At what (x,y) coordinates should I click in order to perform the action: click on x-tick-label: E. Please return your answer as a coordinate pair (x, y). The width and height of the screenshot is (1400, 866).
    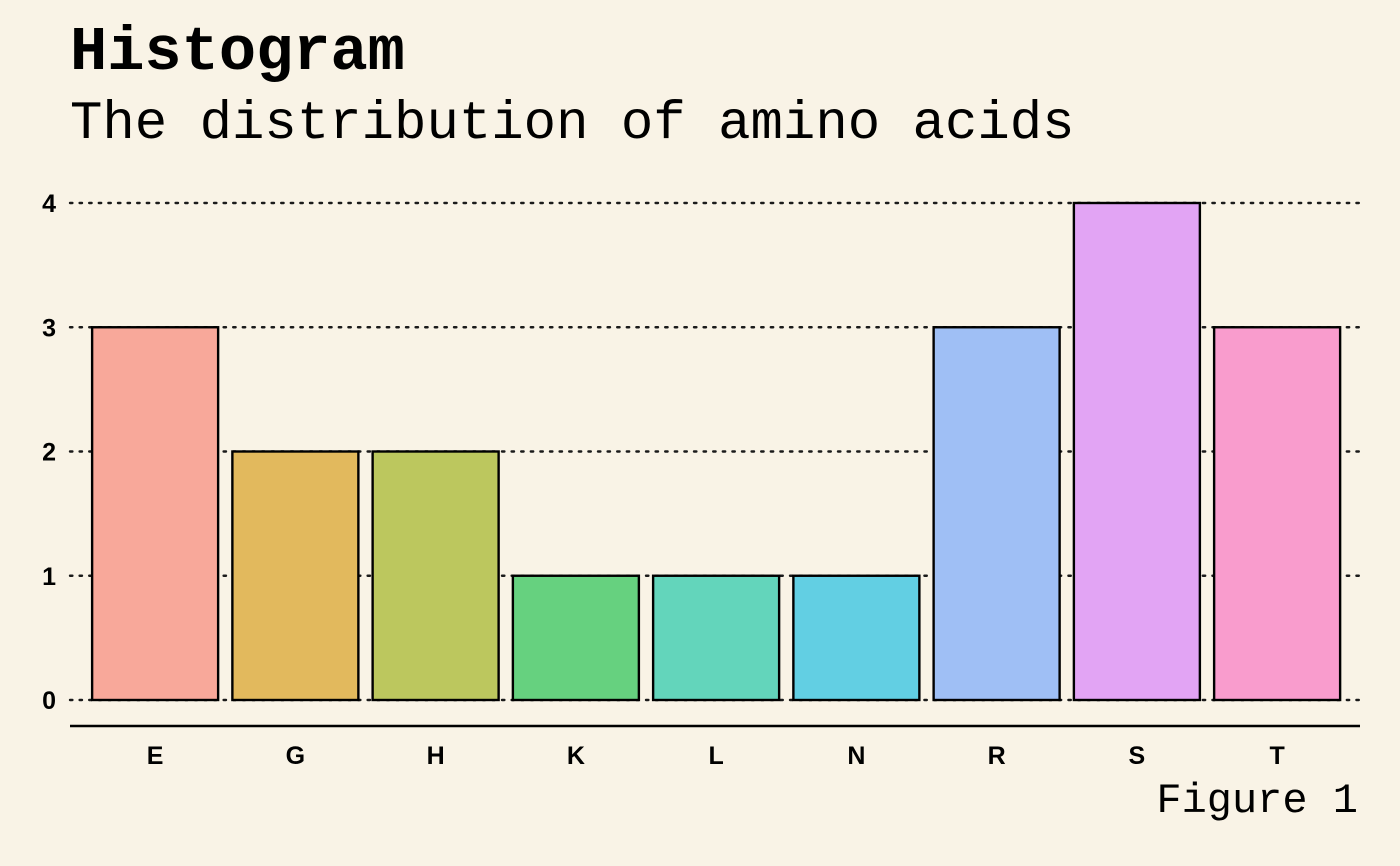
    Looking at the image, I should click on (155, 756).